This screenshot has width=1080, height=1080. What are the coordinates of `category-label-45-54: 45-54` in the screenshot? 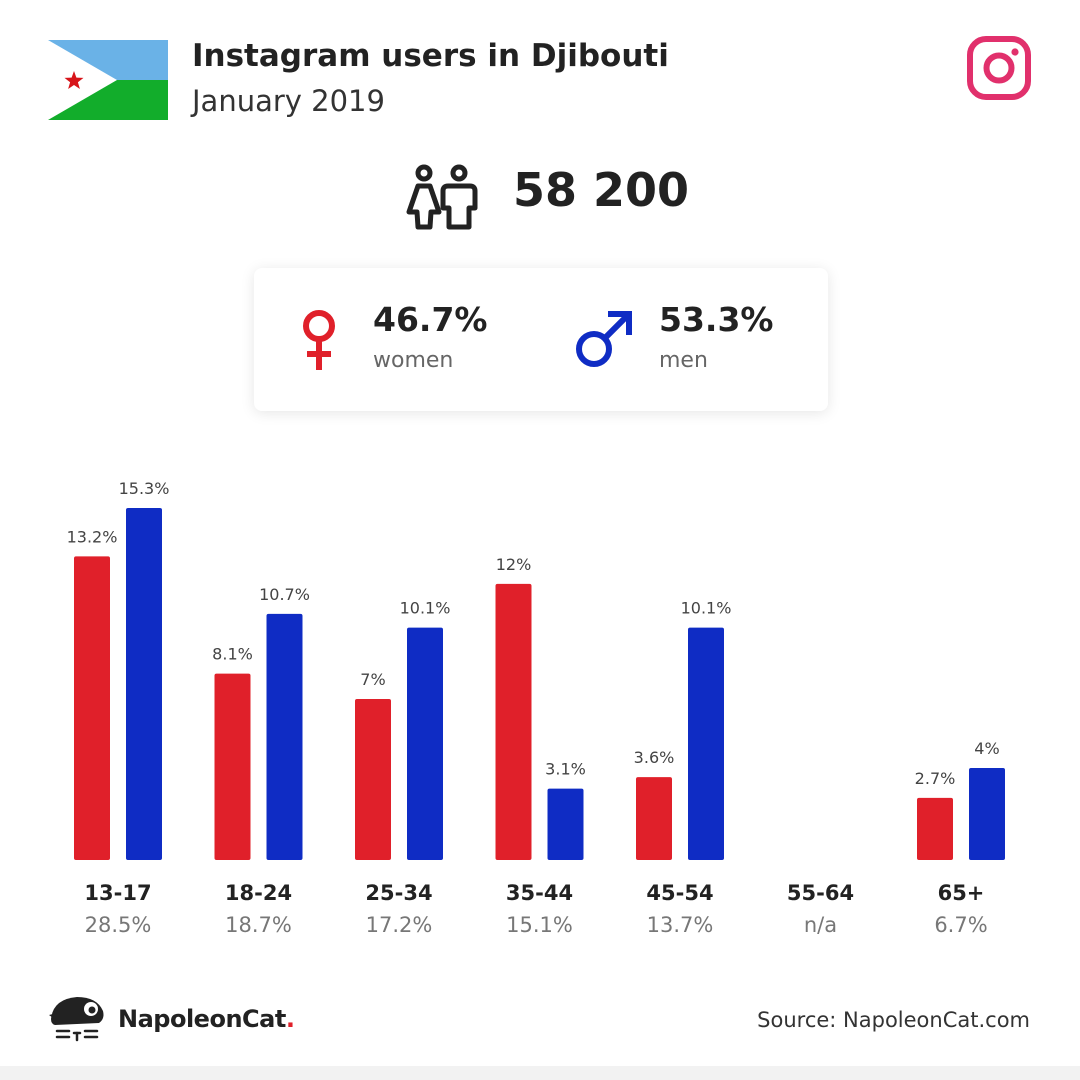 It's located at (679, 893).